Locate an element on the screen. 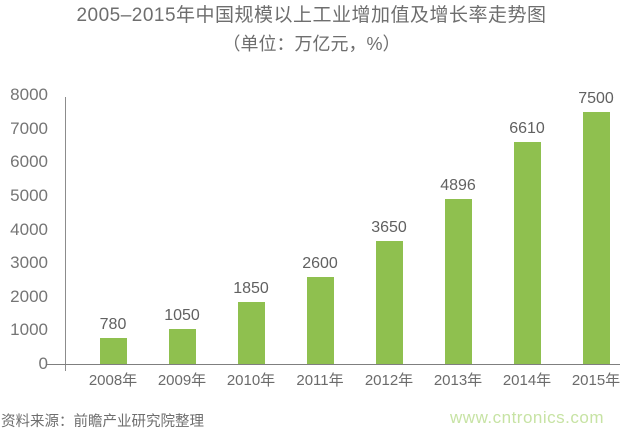 This screenshot has width=623, height=438. bar-value-label: 780 is located at coordinates (113, 324).